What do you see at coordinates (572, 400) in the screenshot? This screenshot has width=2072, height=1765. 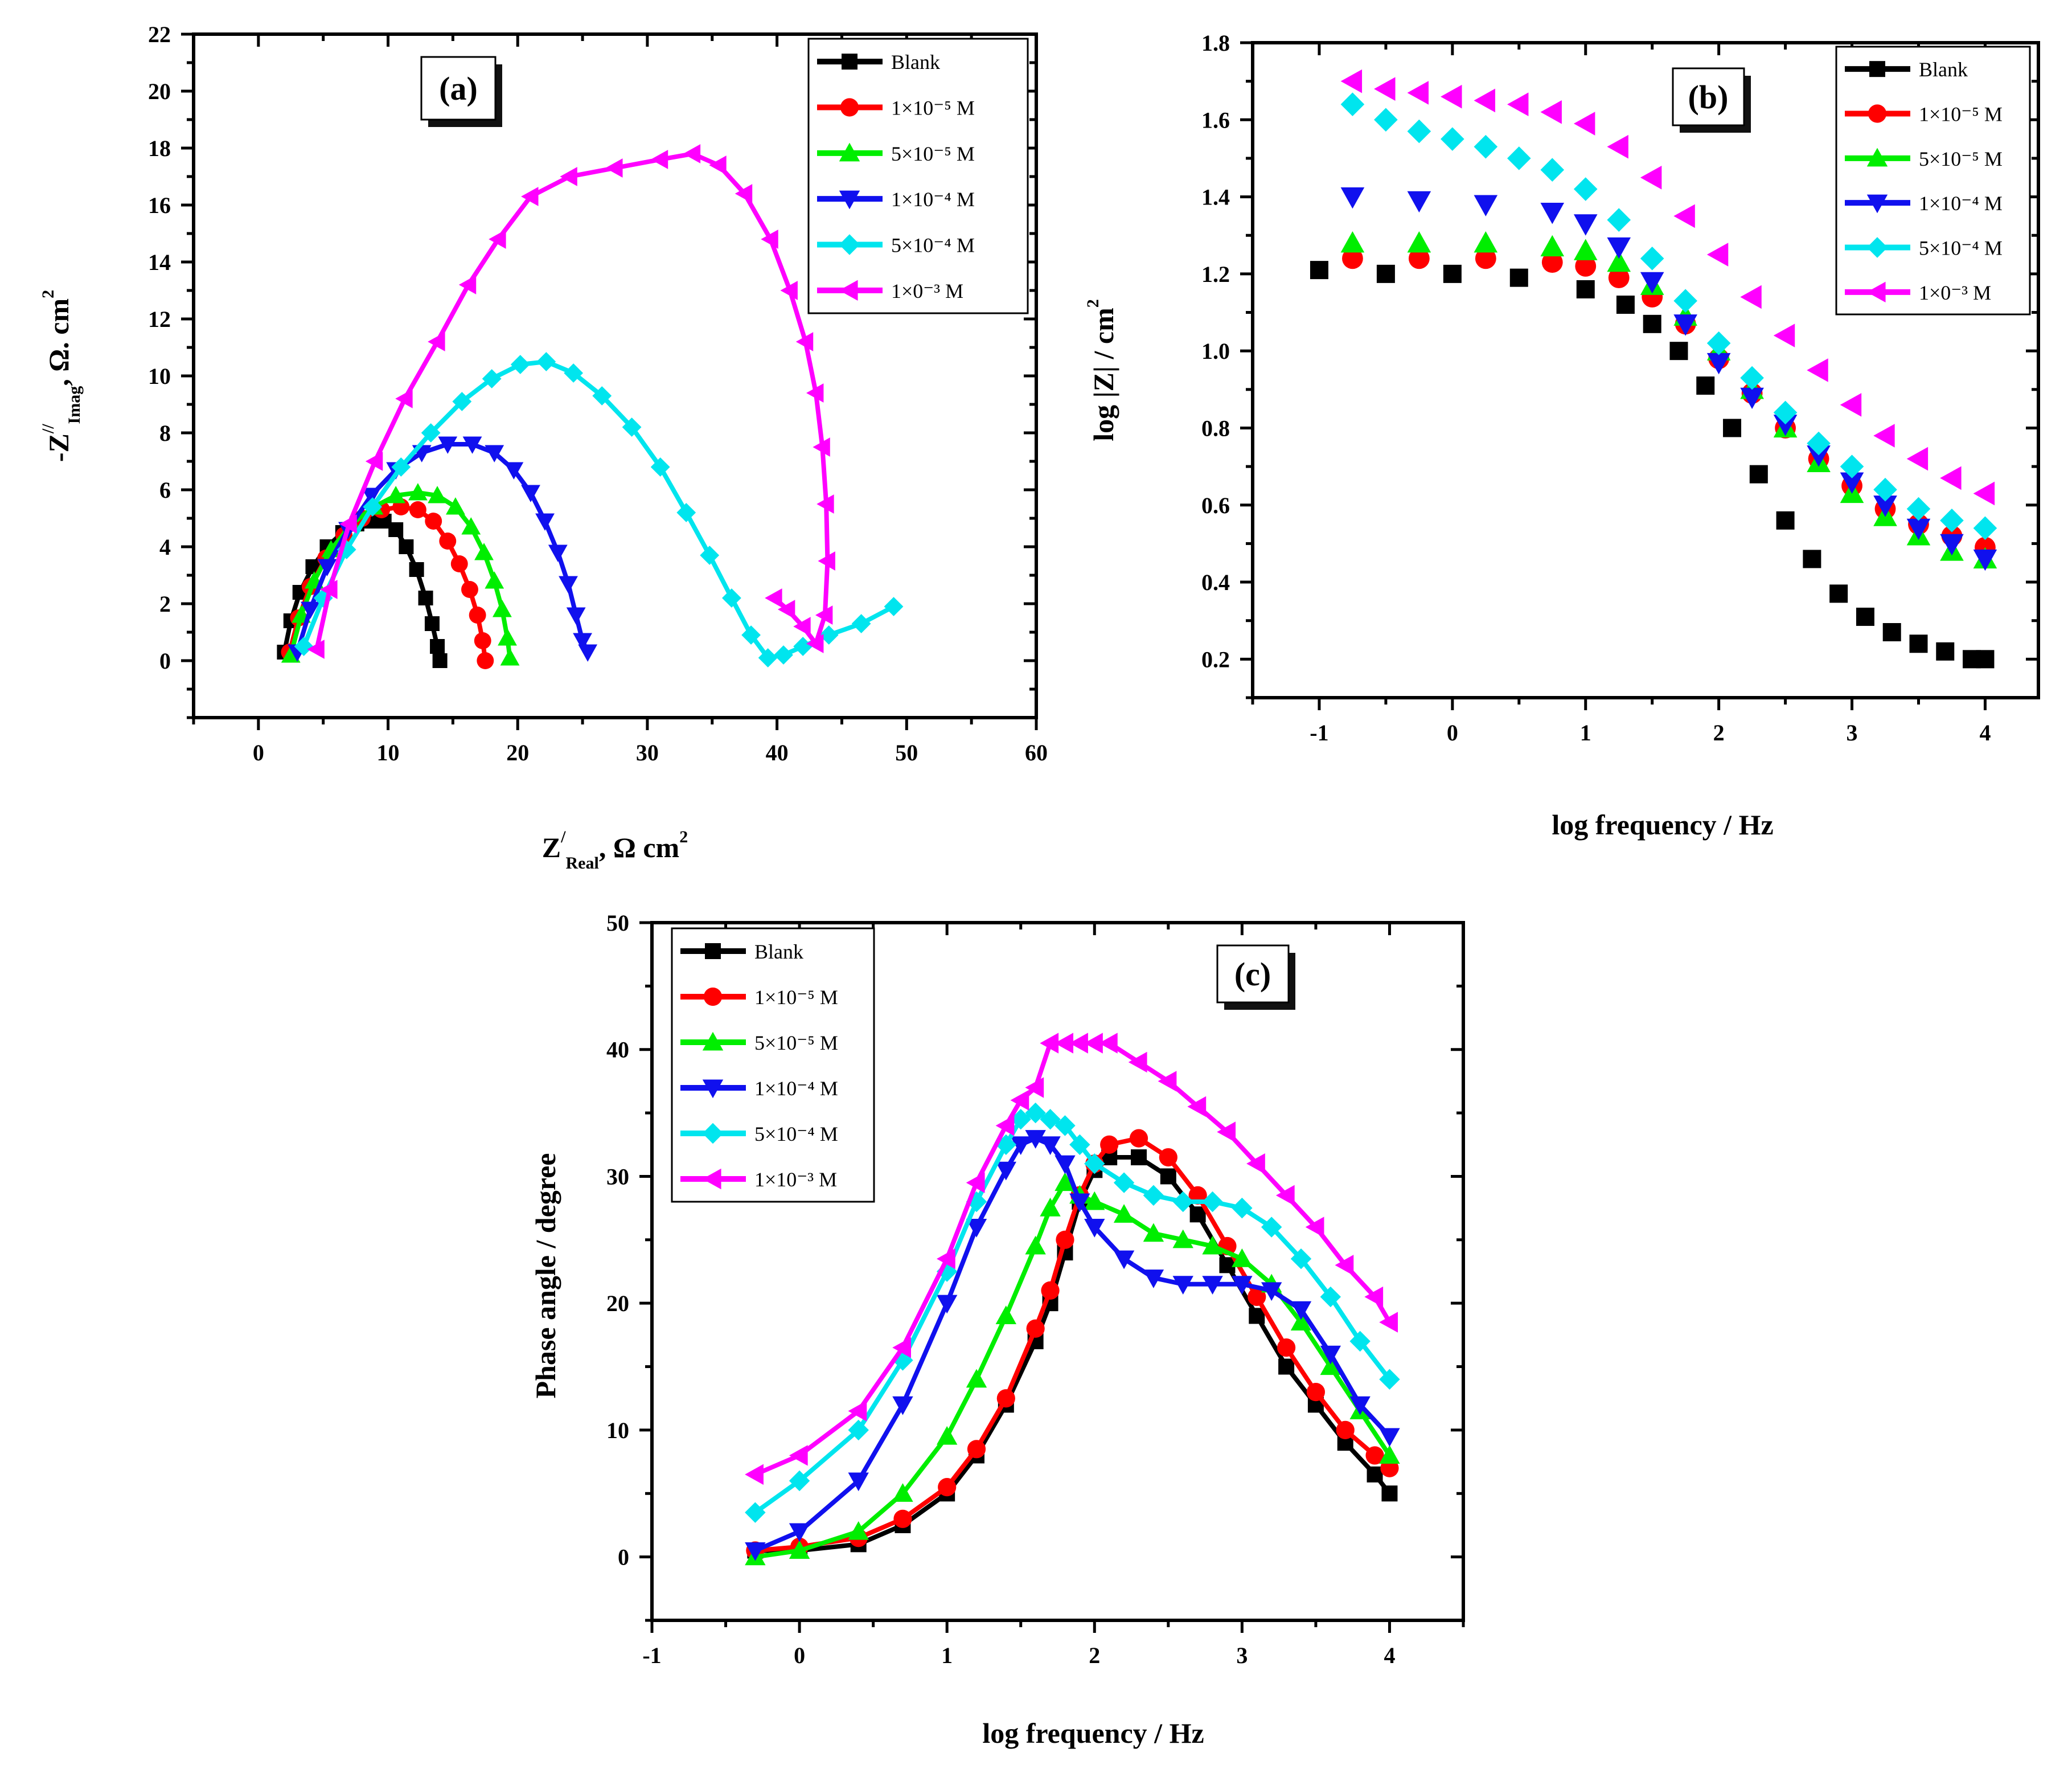 I see `series-line` at bounding box center [572, 400].